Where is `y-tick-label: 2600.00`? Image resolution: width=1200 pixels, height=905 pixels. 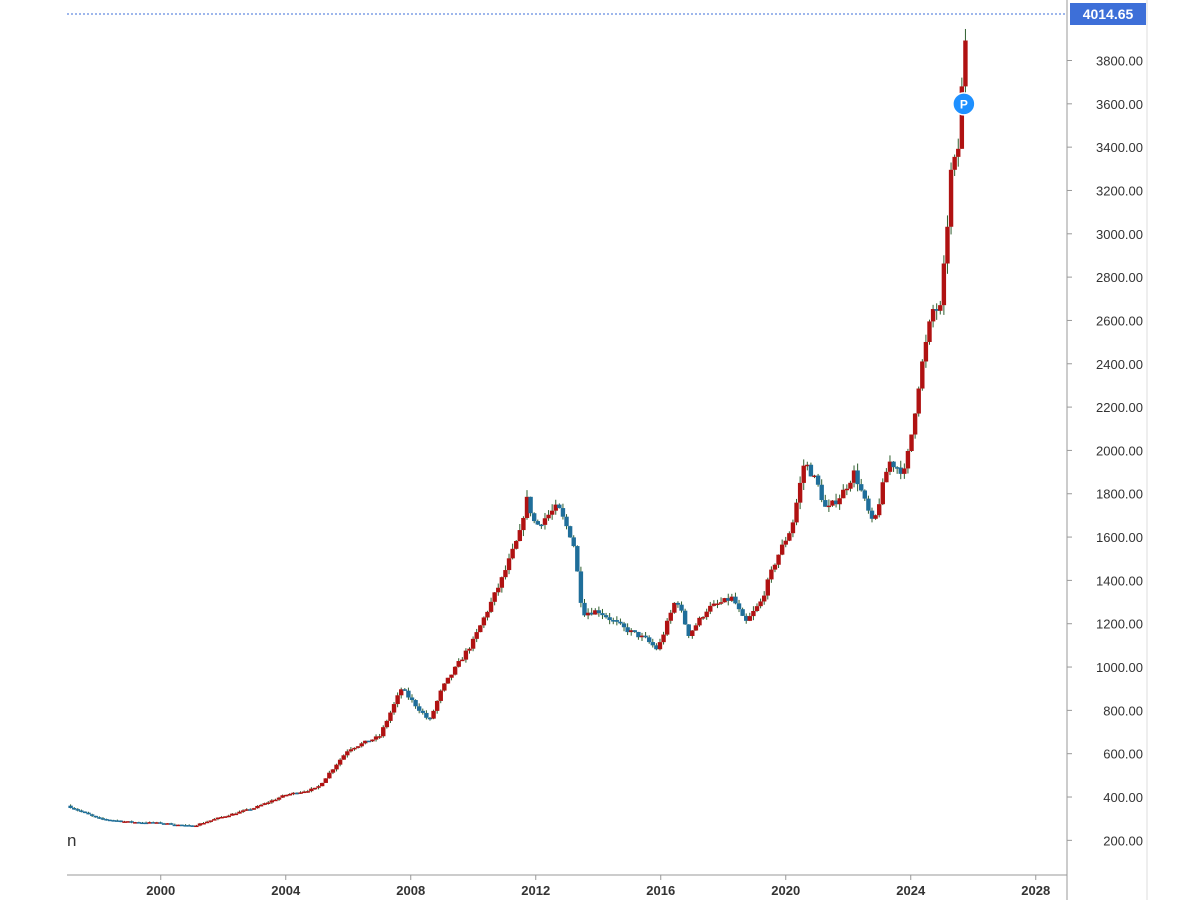
y-tick-label: 2600.00 is located at coordinates (1119, 320).